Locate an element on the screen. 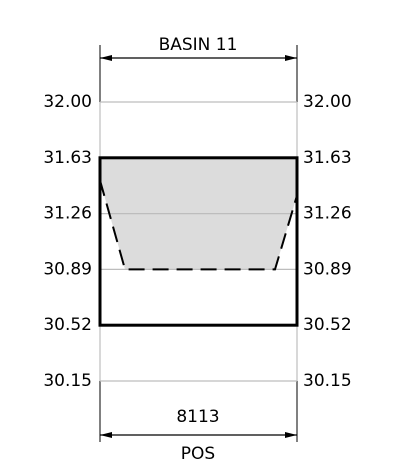 The image size is (415, 459). width-label: 8113 is located at coordinates (197, 417).